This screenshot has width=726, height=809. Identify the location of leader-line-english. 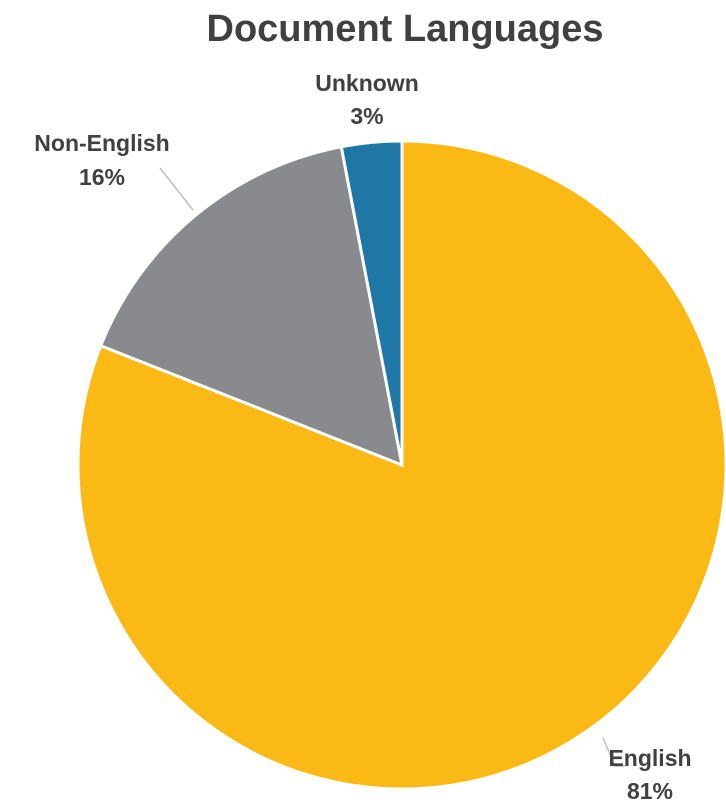
(613, 752).